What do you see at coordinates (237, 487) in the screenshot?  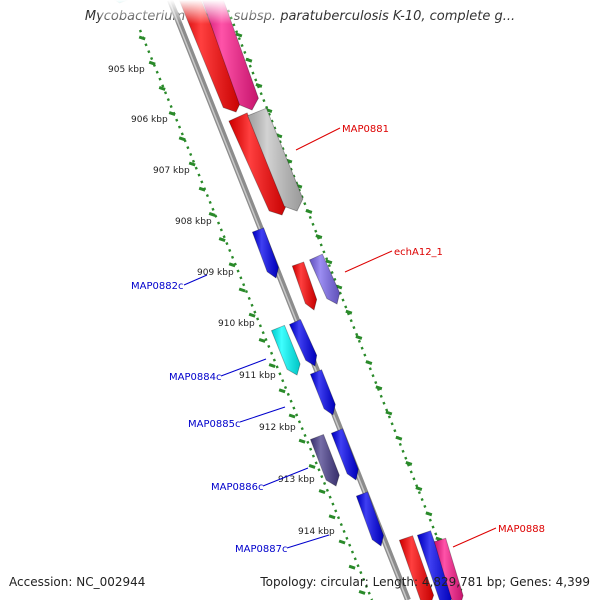 I see `gene-label-map0886c: MAP0886c` at bounding box center [237, 487].